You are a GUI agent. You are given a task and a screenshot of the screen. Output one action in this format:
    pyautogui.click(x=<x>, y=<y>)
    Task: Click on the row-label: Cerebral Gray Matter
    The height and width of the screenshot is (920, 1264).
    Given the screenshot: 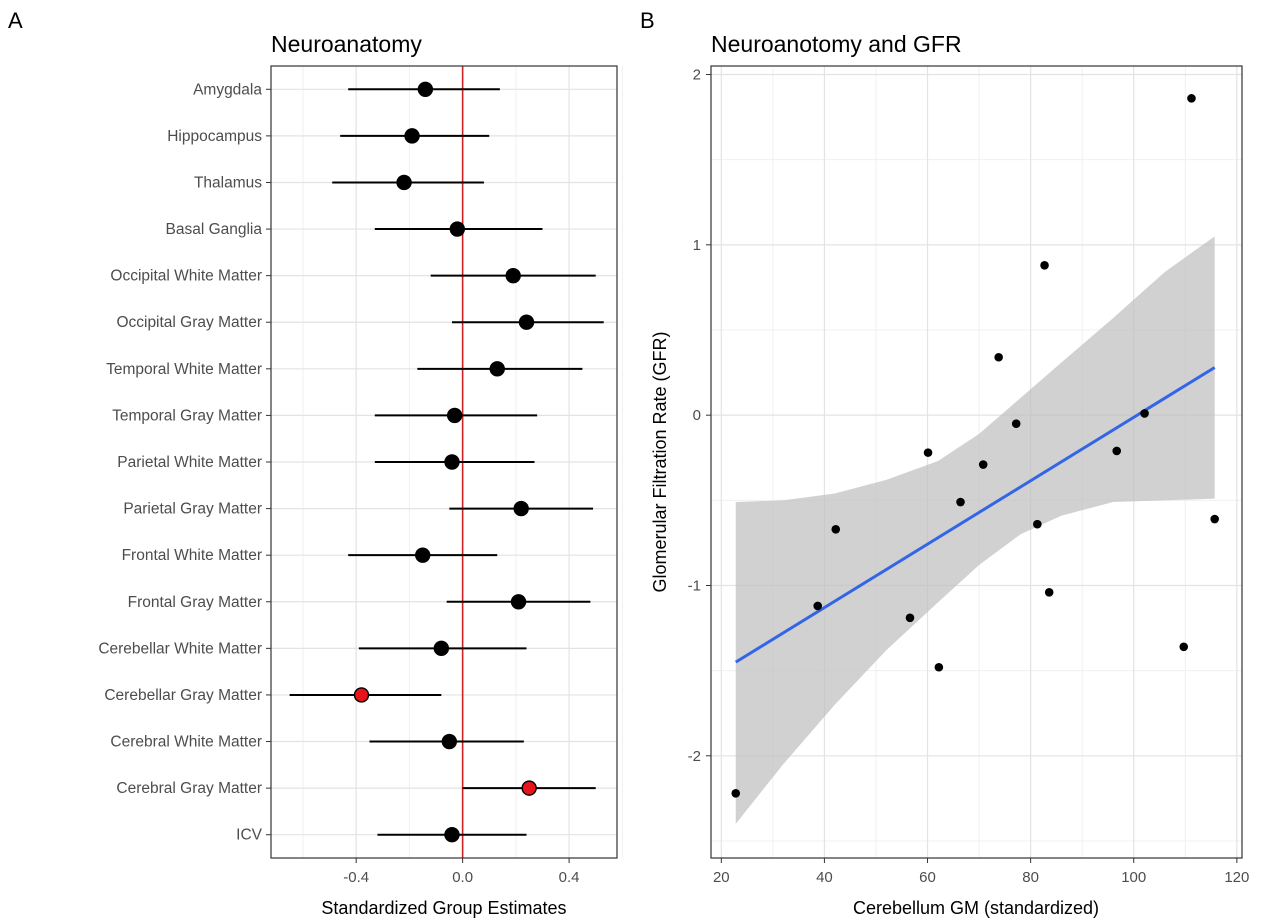 What is the action you would take?
    pyautogui.click(x=189, y=788)
    